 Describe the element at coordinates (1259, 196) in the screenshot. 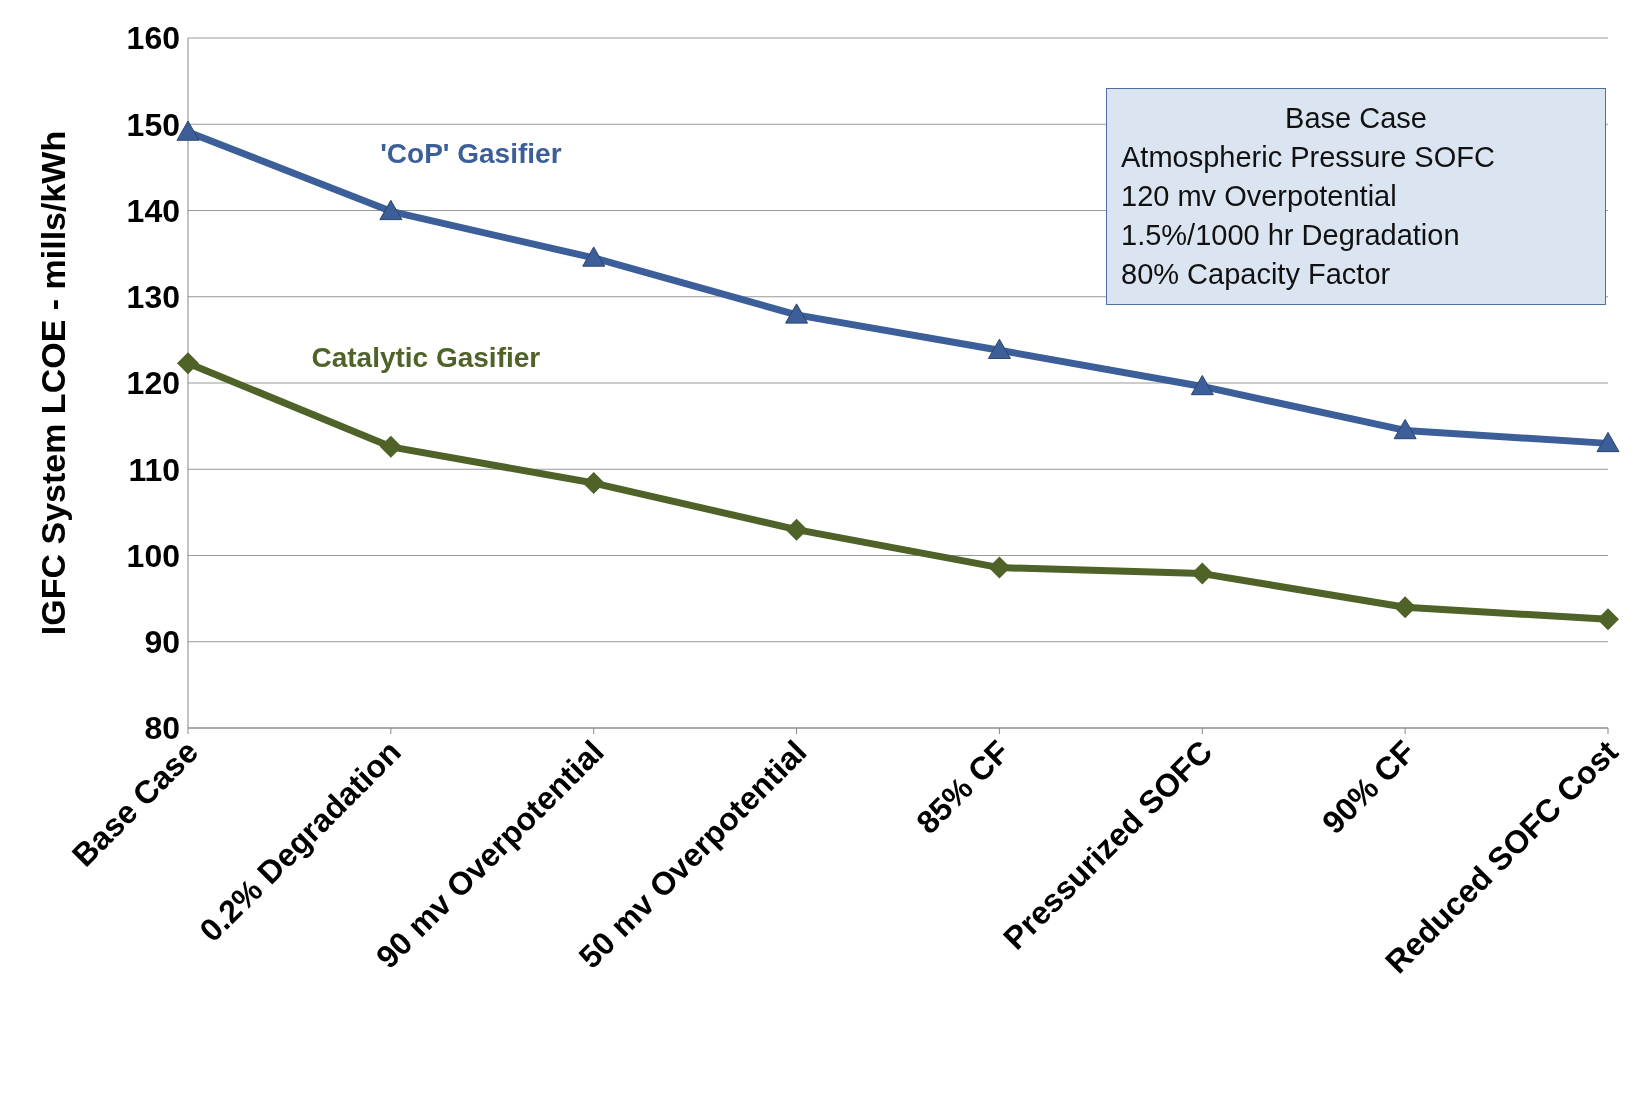

I see `annotation: 120 mv Overpotential` at that location.